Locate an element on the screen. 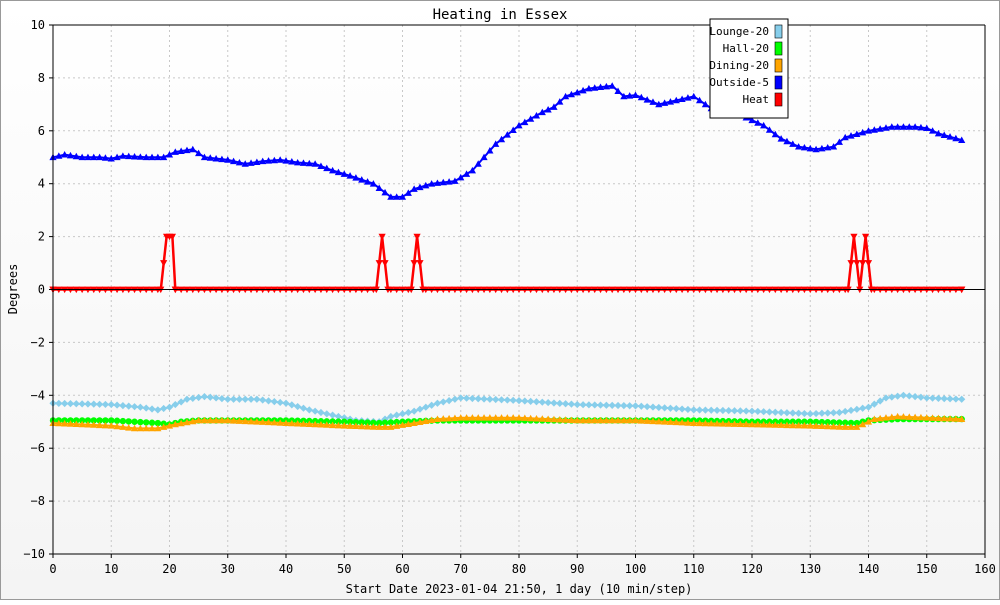  x-tick-label: 130 is located at coordinates (810, 569).